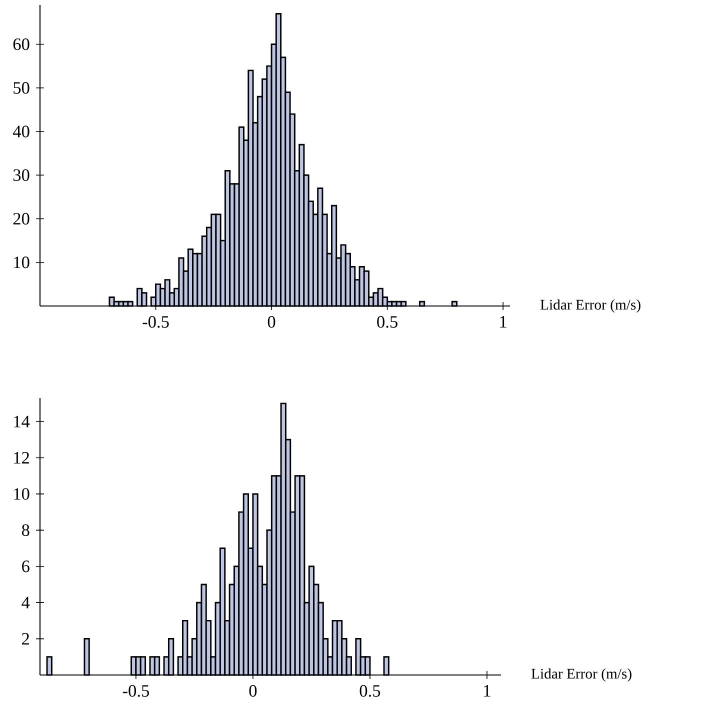  I want to click on y-tick-label: 20, so click(21, 218).